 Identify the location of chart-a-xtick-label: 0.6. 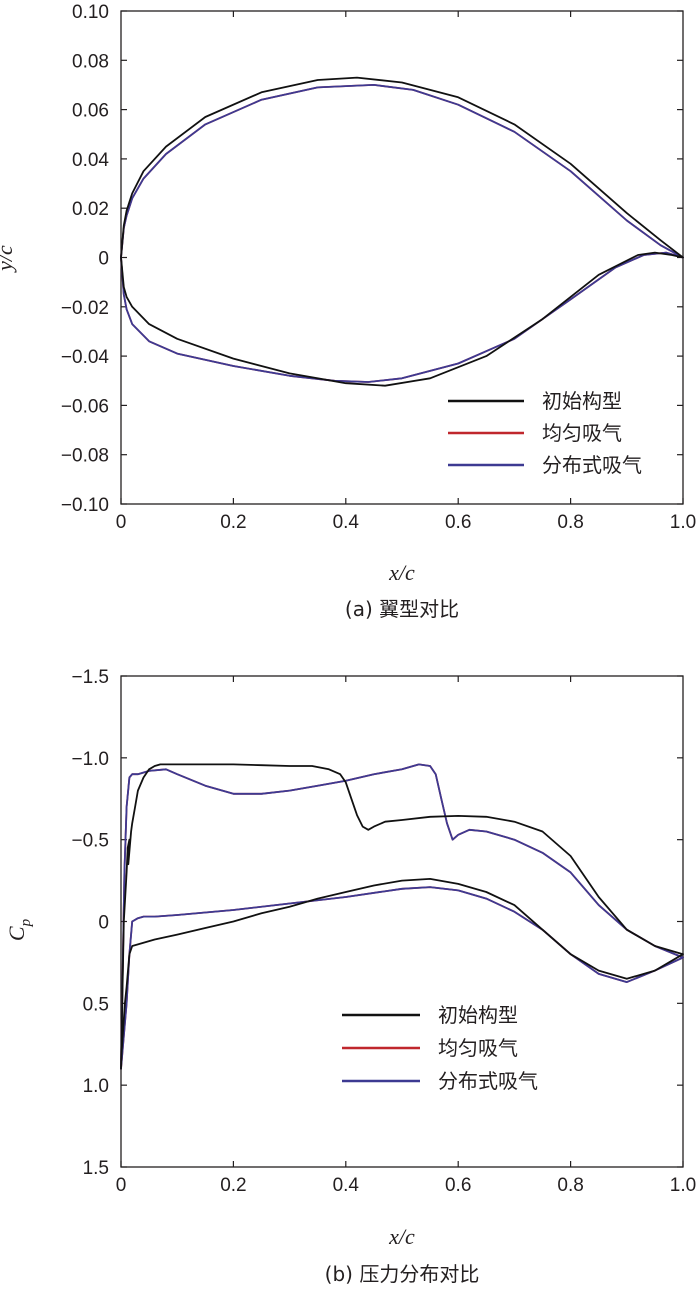
(458, 522).